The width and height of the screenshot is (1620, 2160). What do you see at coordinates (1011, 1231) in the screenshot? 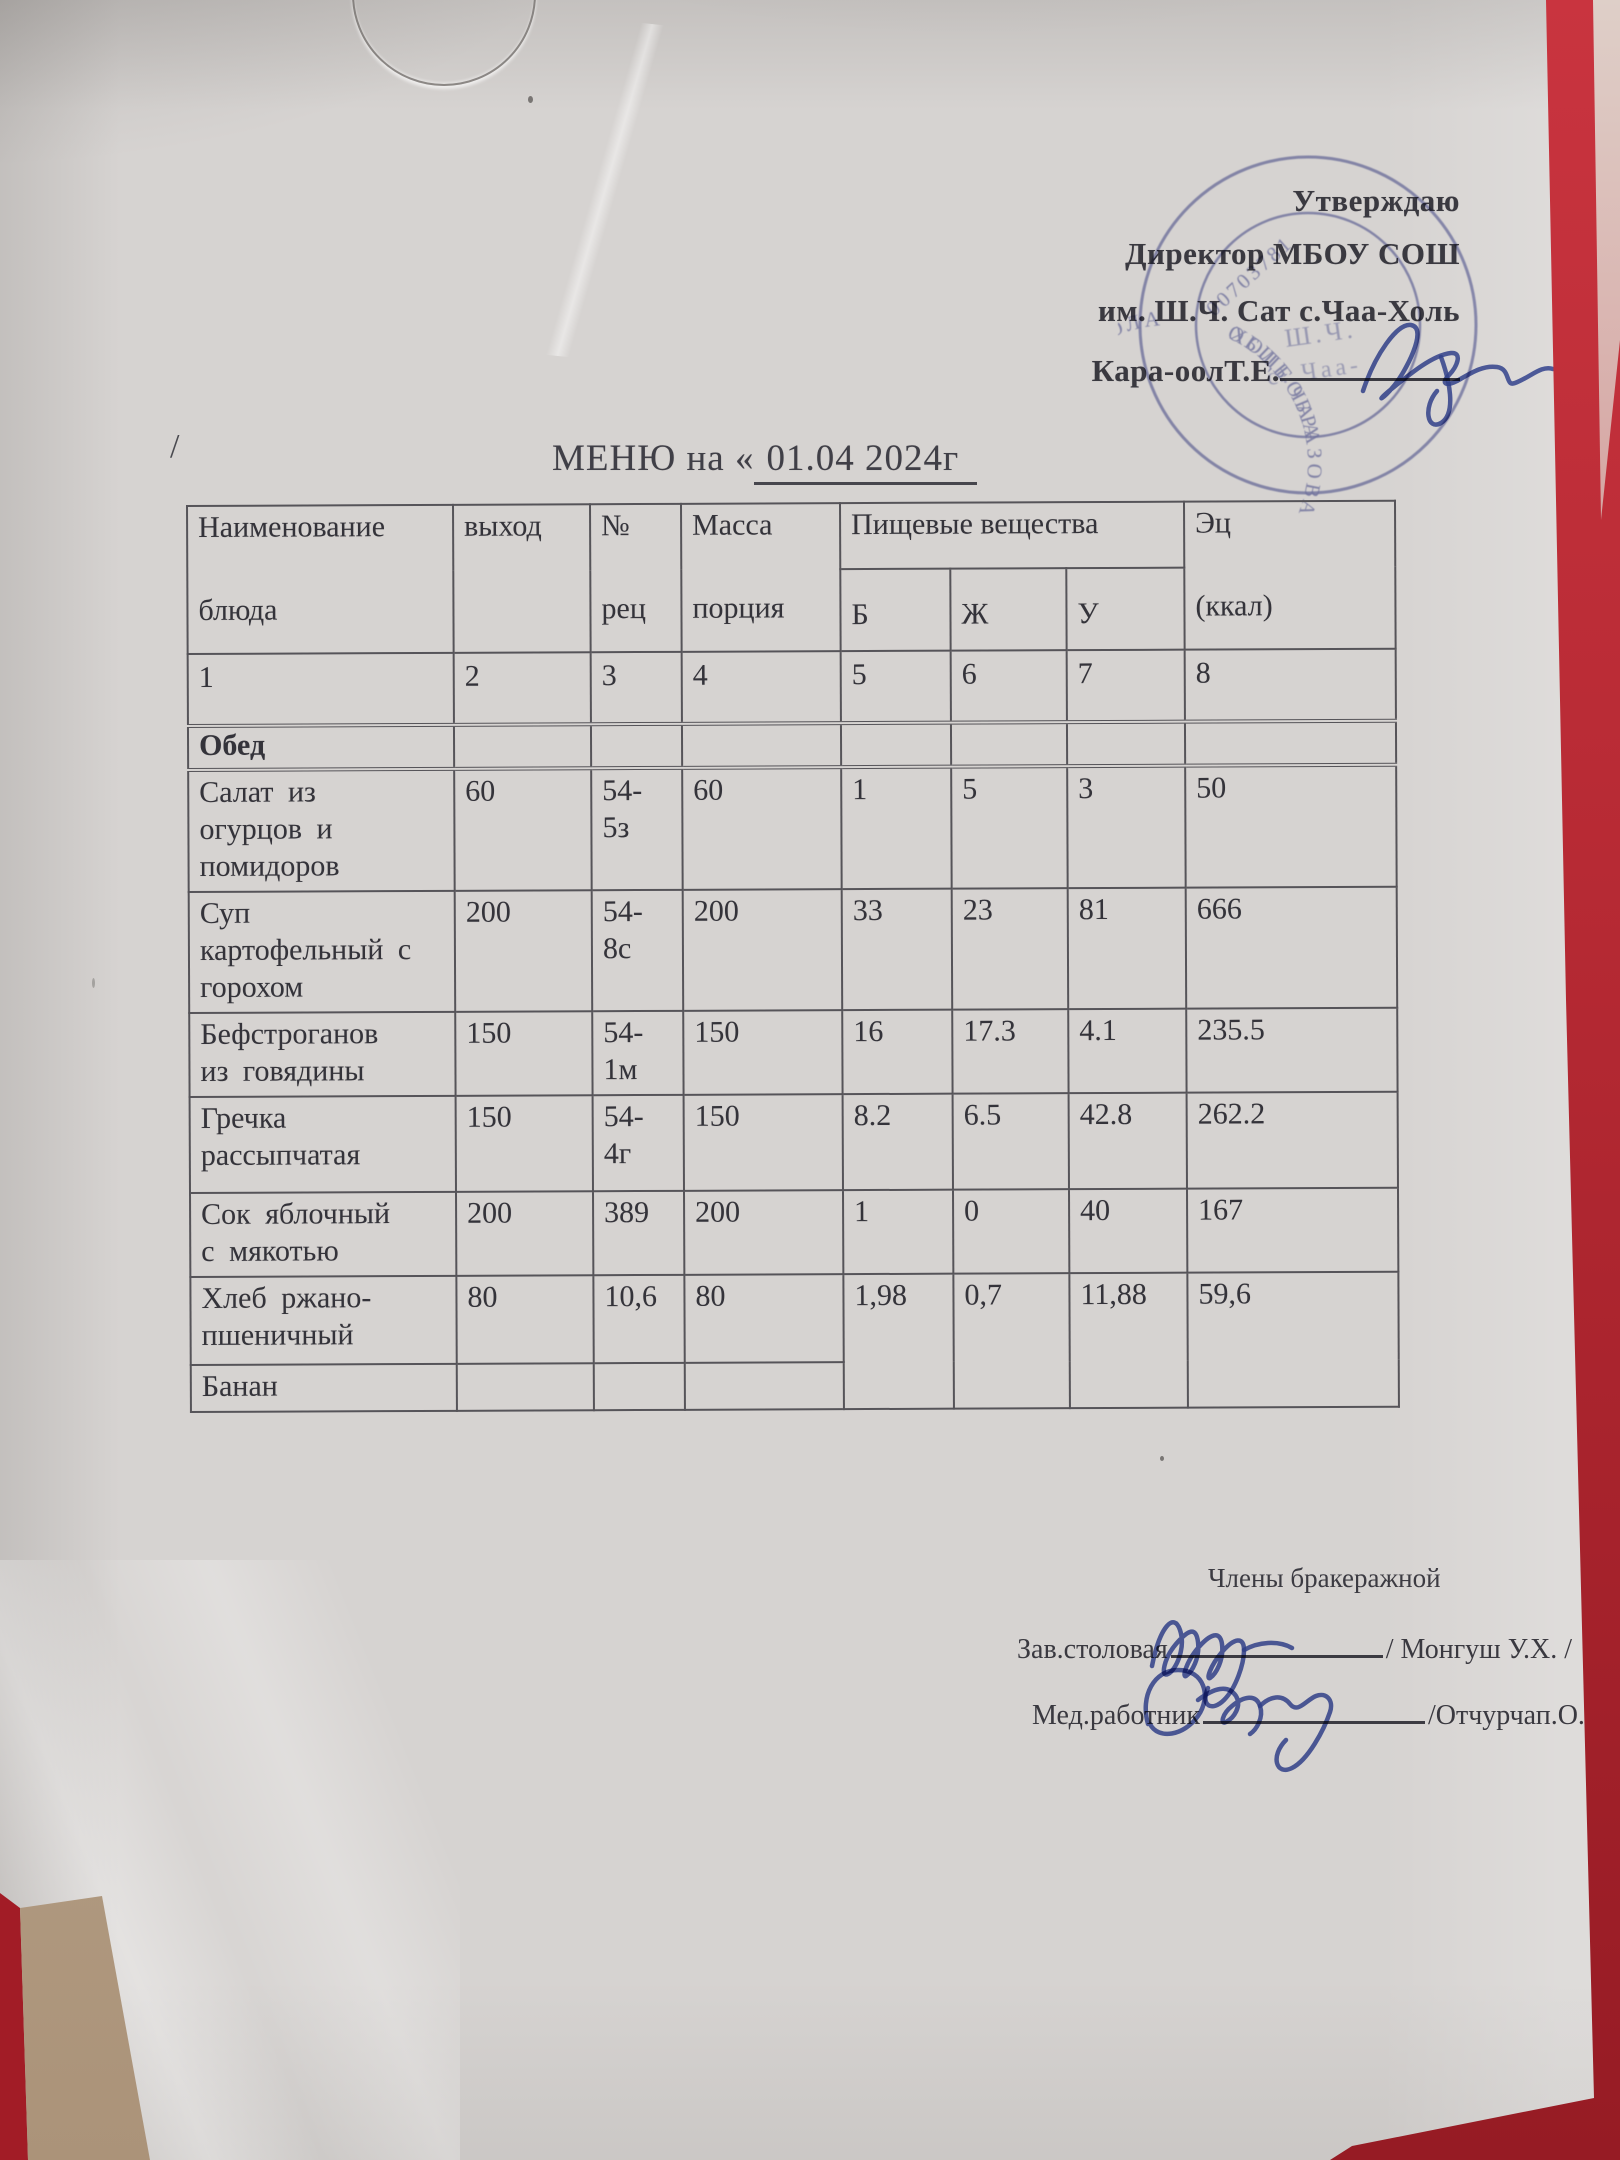
I see `fat-cell: 0` at bounding box center [1011, 1231].